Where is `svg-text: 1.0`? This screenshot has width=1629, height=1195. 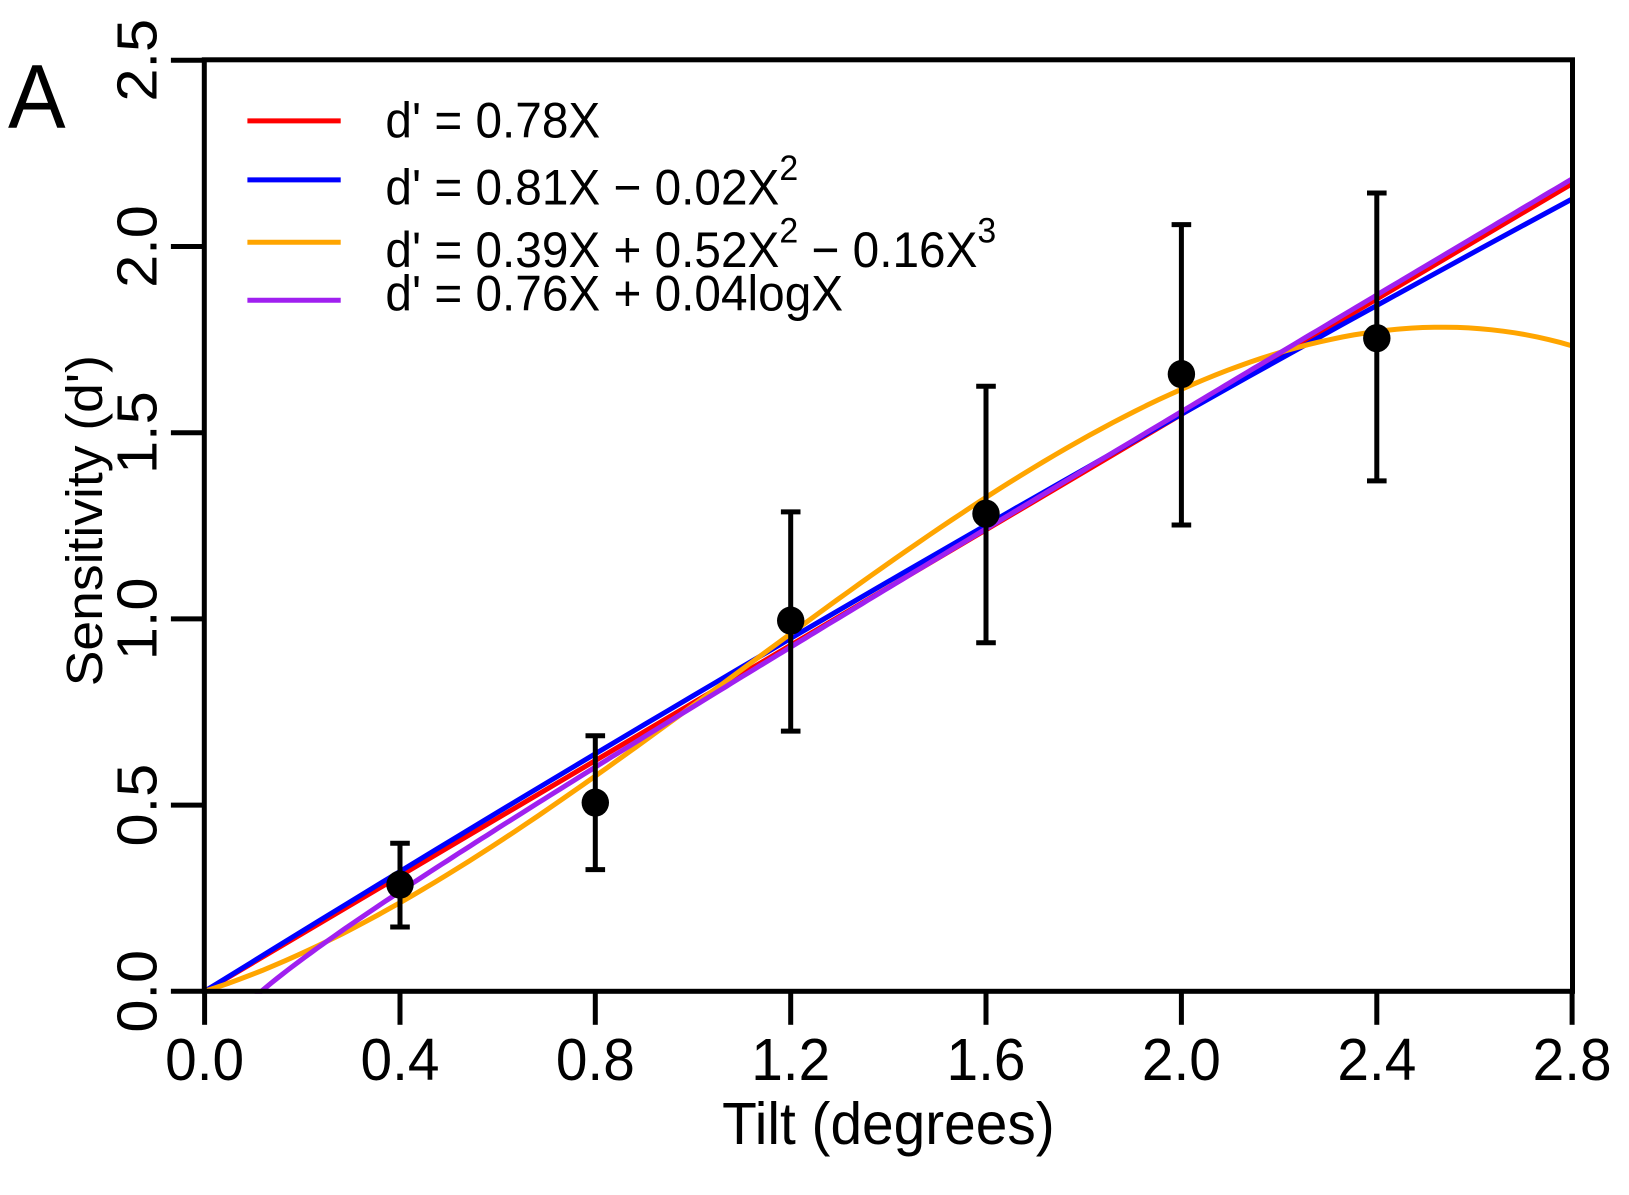 svg-text: 1.0 is located at coordinates (137, 619).